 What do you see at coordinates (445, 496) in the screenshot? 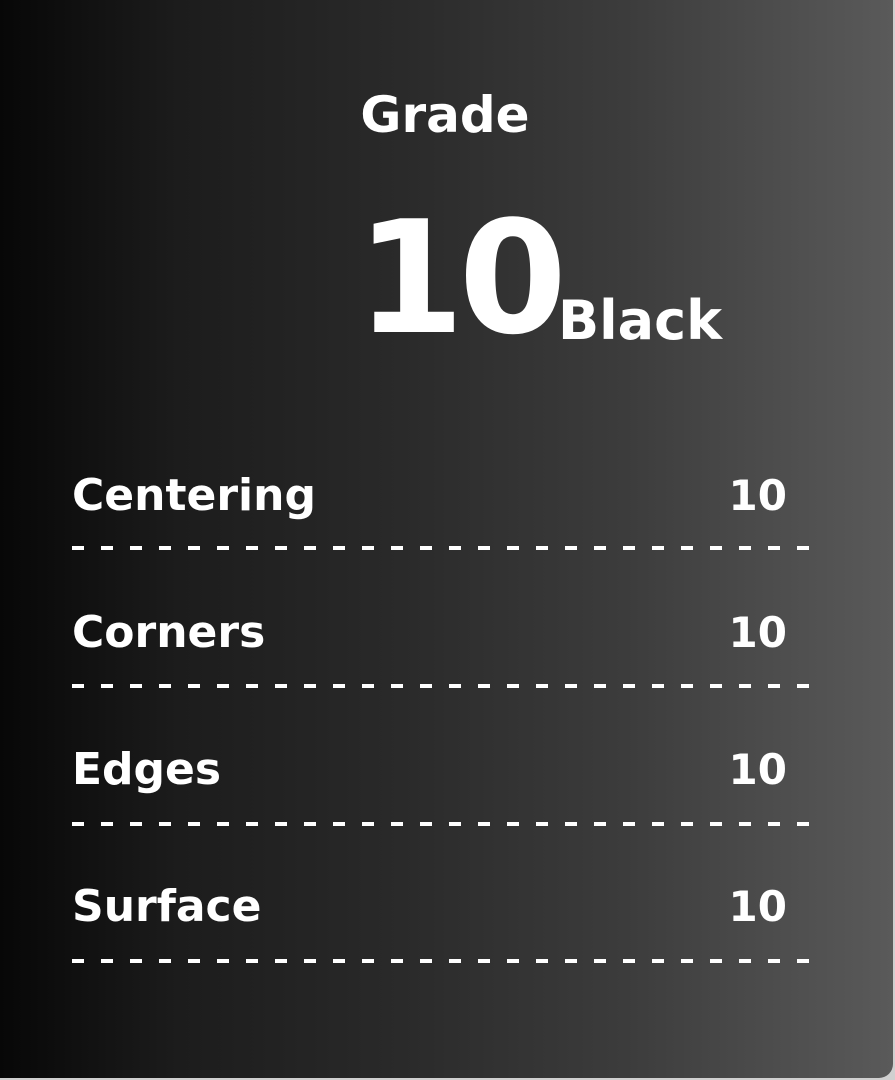
I see `subgrade-row-centering: Centering 10` at bounding box center [445, 496].